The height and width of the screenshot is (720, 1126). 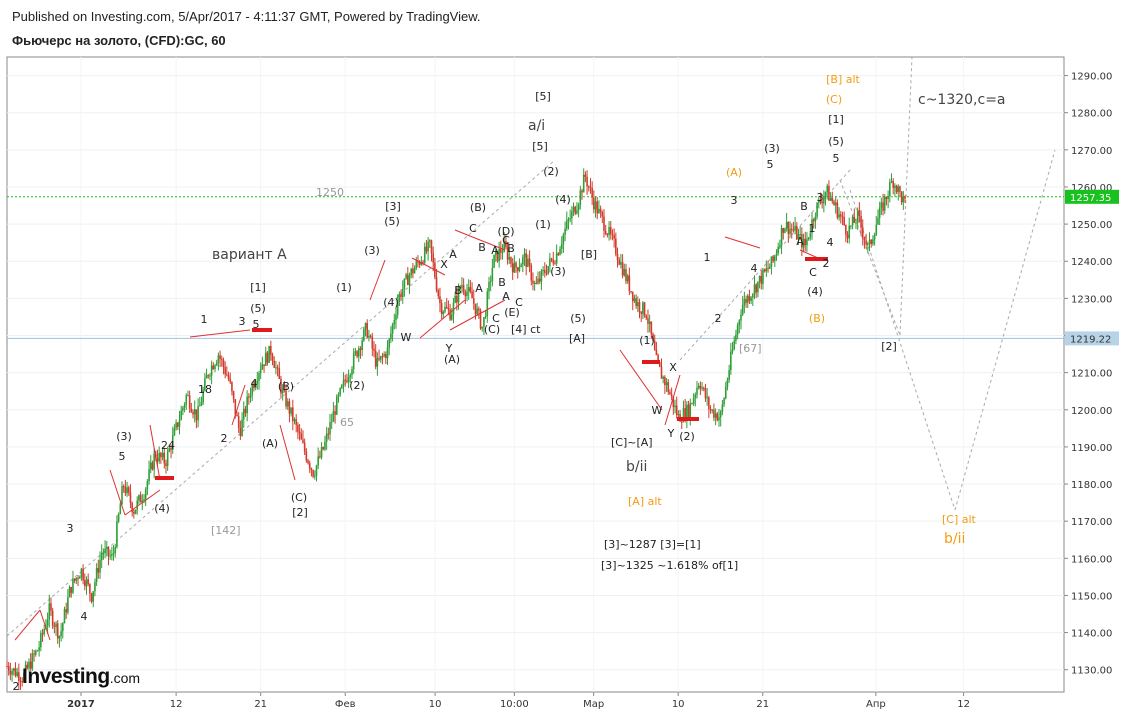 What do you see at coordinates (452, 359) in the screenshot?
I see `wave-label: (A)` at bounding box center [452, 359].